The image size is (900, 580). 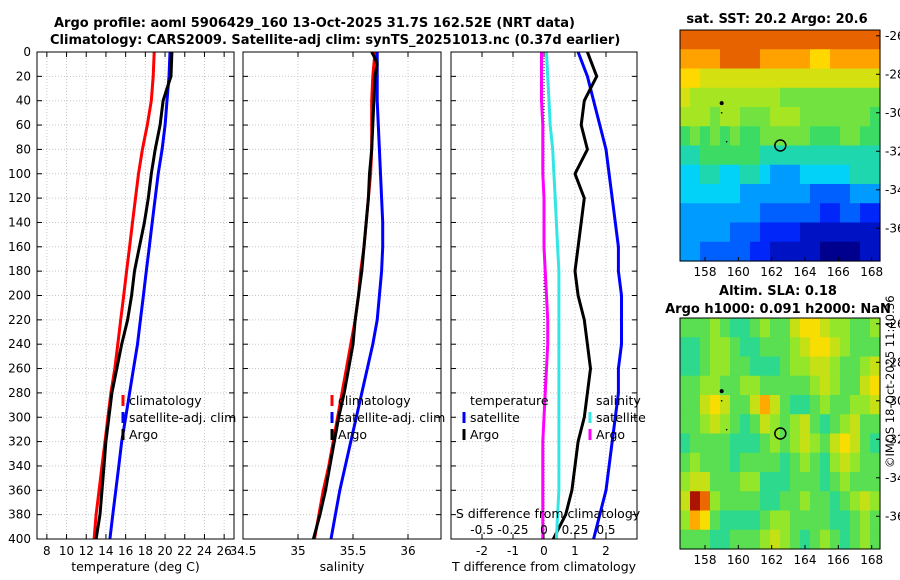 I want to click on temperature-series-satellite-adj-clim, so click(x=140, y=295).